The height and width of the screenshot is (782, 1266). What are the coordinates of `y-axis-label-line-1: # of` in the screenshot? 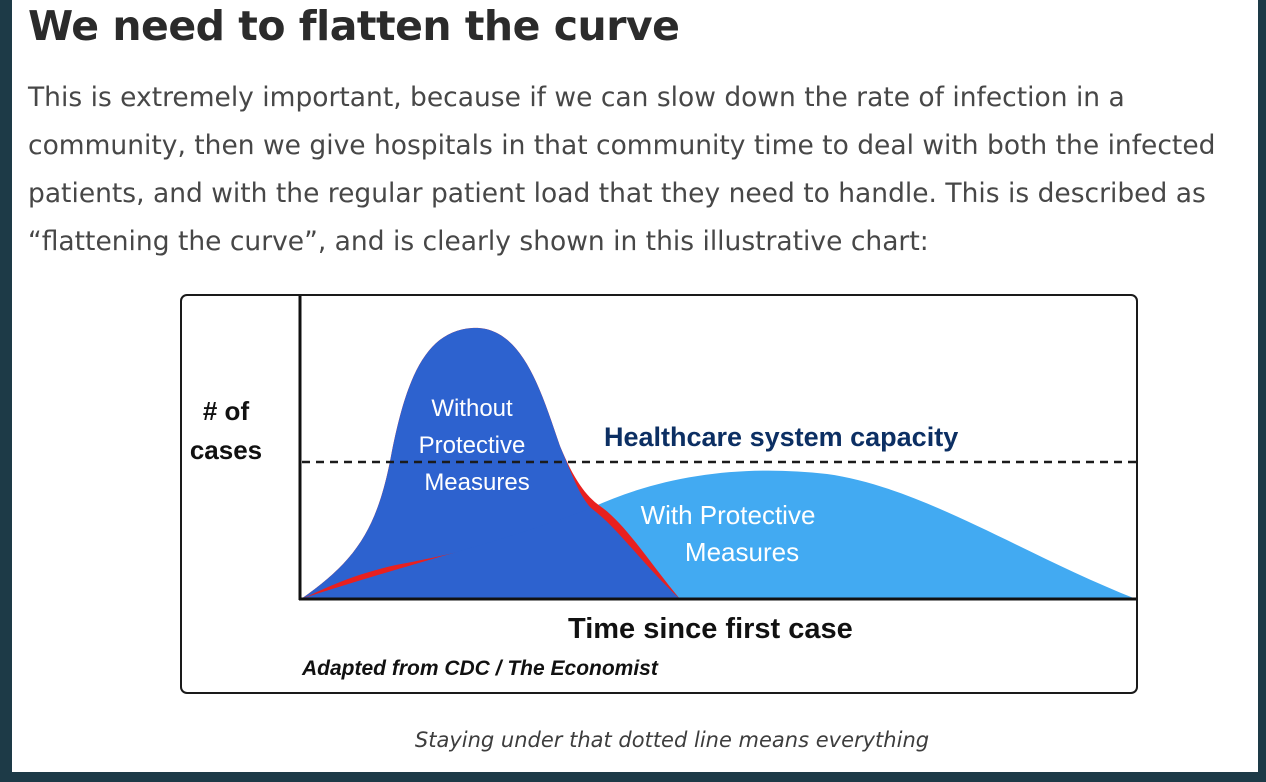 It's located at (226, 411).